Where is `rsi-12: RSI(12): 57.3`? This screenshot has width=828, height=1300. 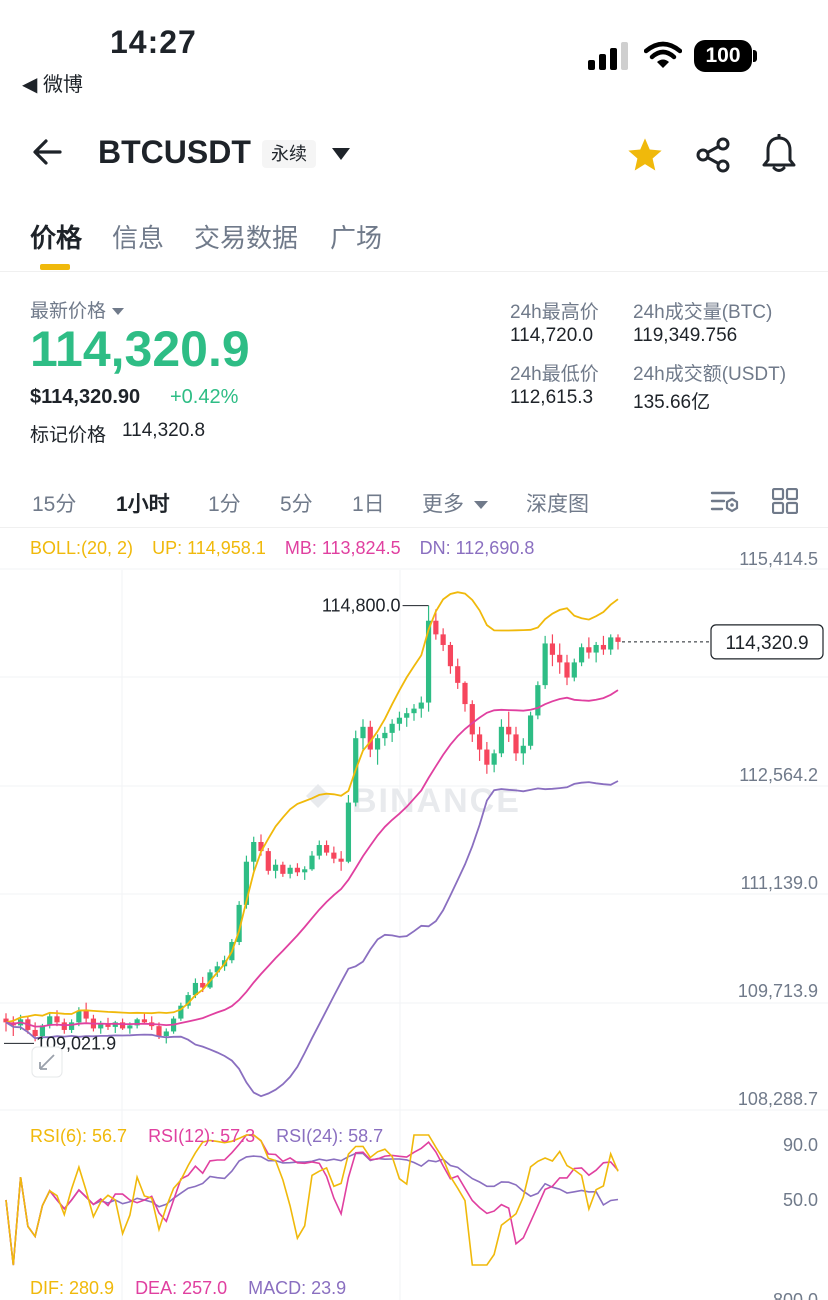 rsi-12: RSI(12): 57.3 is located at coordinates (202, 1136).